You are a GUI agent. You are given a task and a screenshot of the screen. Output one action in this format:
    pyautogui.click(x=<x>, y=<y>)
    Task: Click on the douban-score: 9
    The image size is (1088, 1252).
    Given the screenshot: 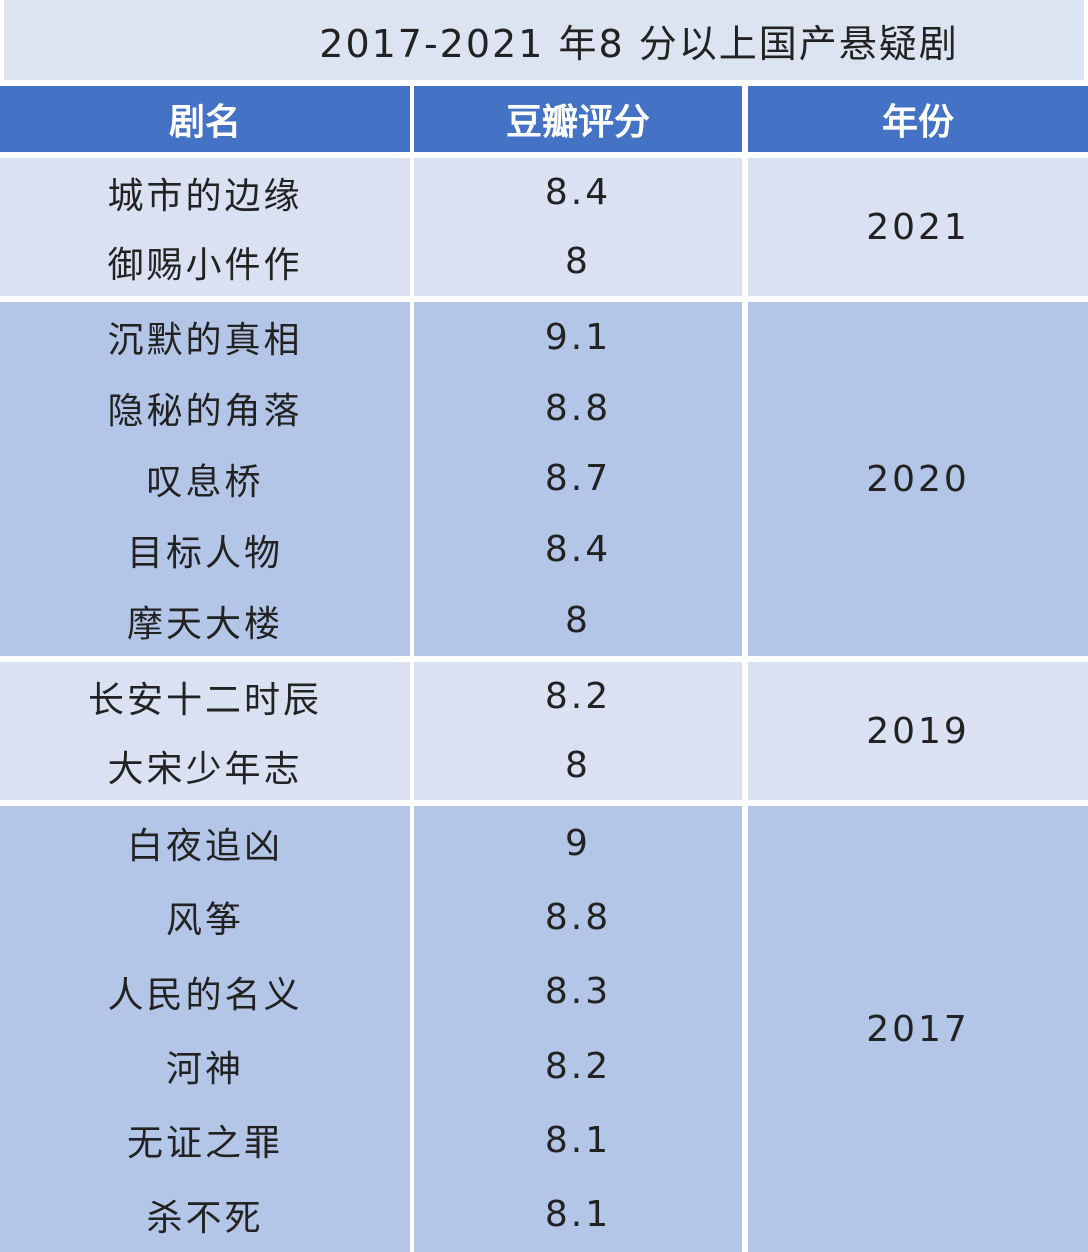 What is the action you would take?
    pyautogui.click(x=578, y=843)
    